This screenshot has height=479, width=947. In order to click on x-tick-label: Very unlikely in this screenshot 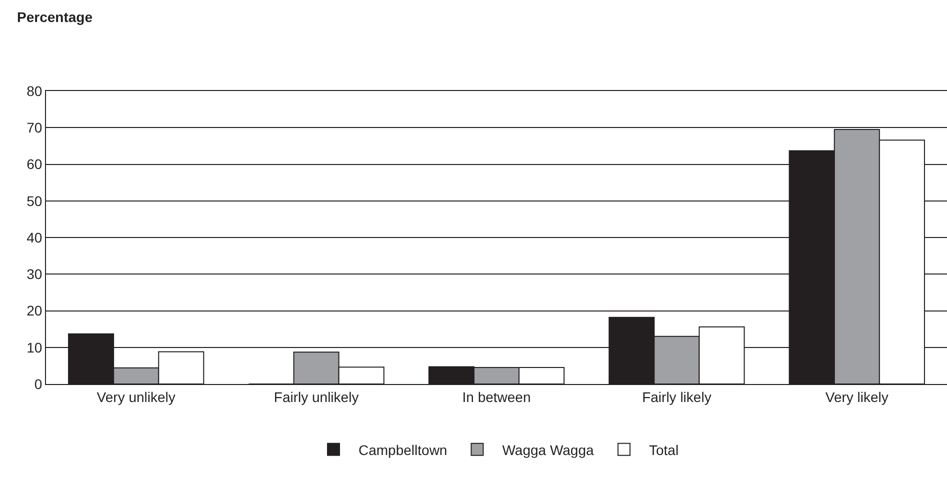, I will do `click(136, 396)`.